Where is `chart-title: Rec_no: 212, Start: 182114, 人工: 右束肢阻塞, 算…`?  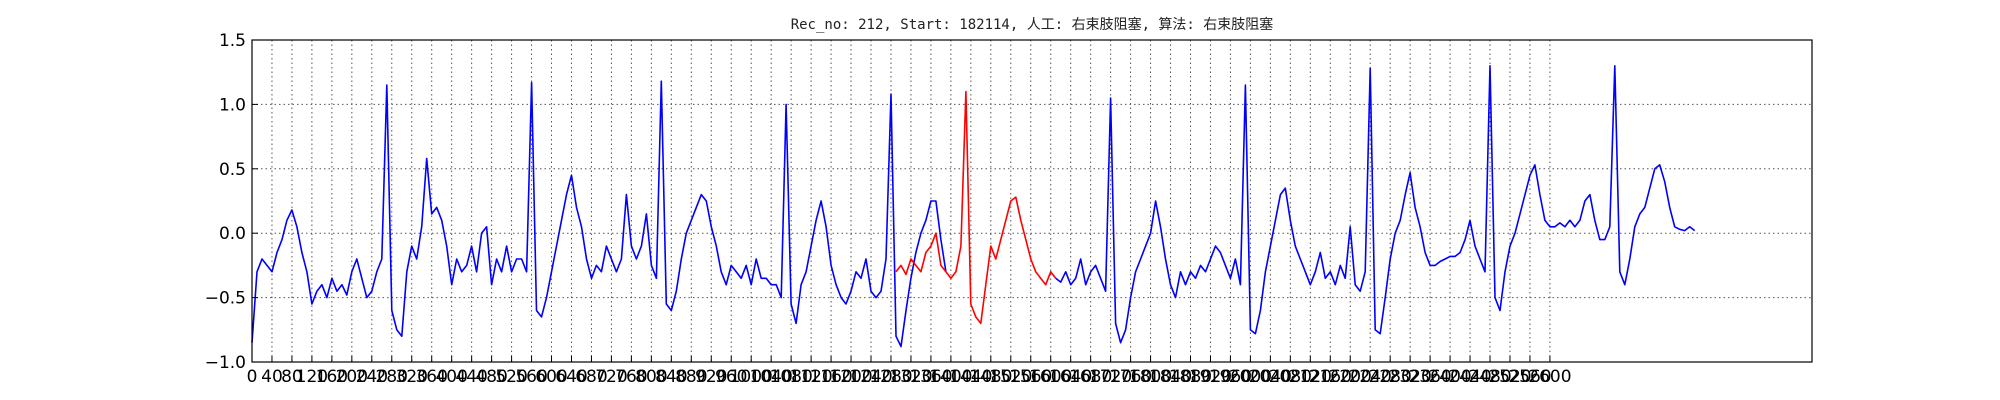 chart-title: Rec_no: 212, Start: 182114, 人工: 右束肢阻塞, 算… is located at coordinates (1032, 24).